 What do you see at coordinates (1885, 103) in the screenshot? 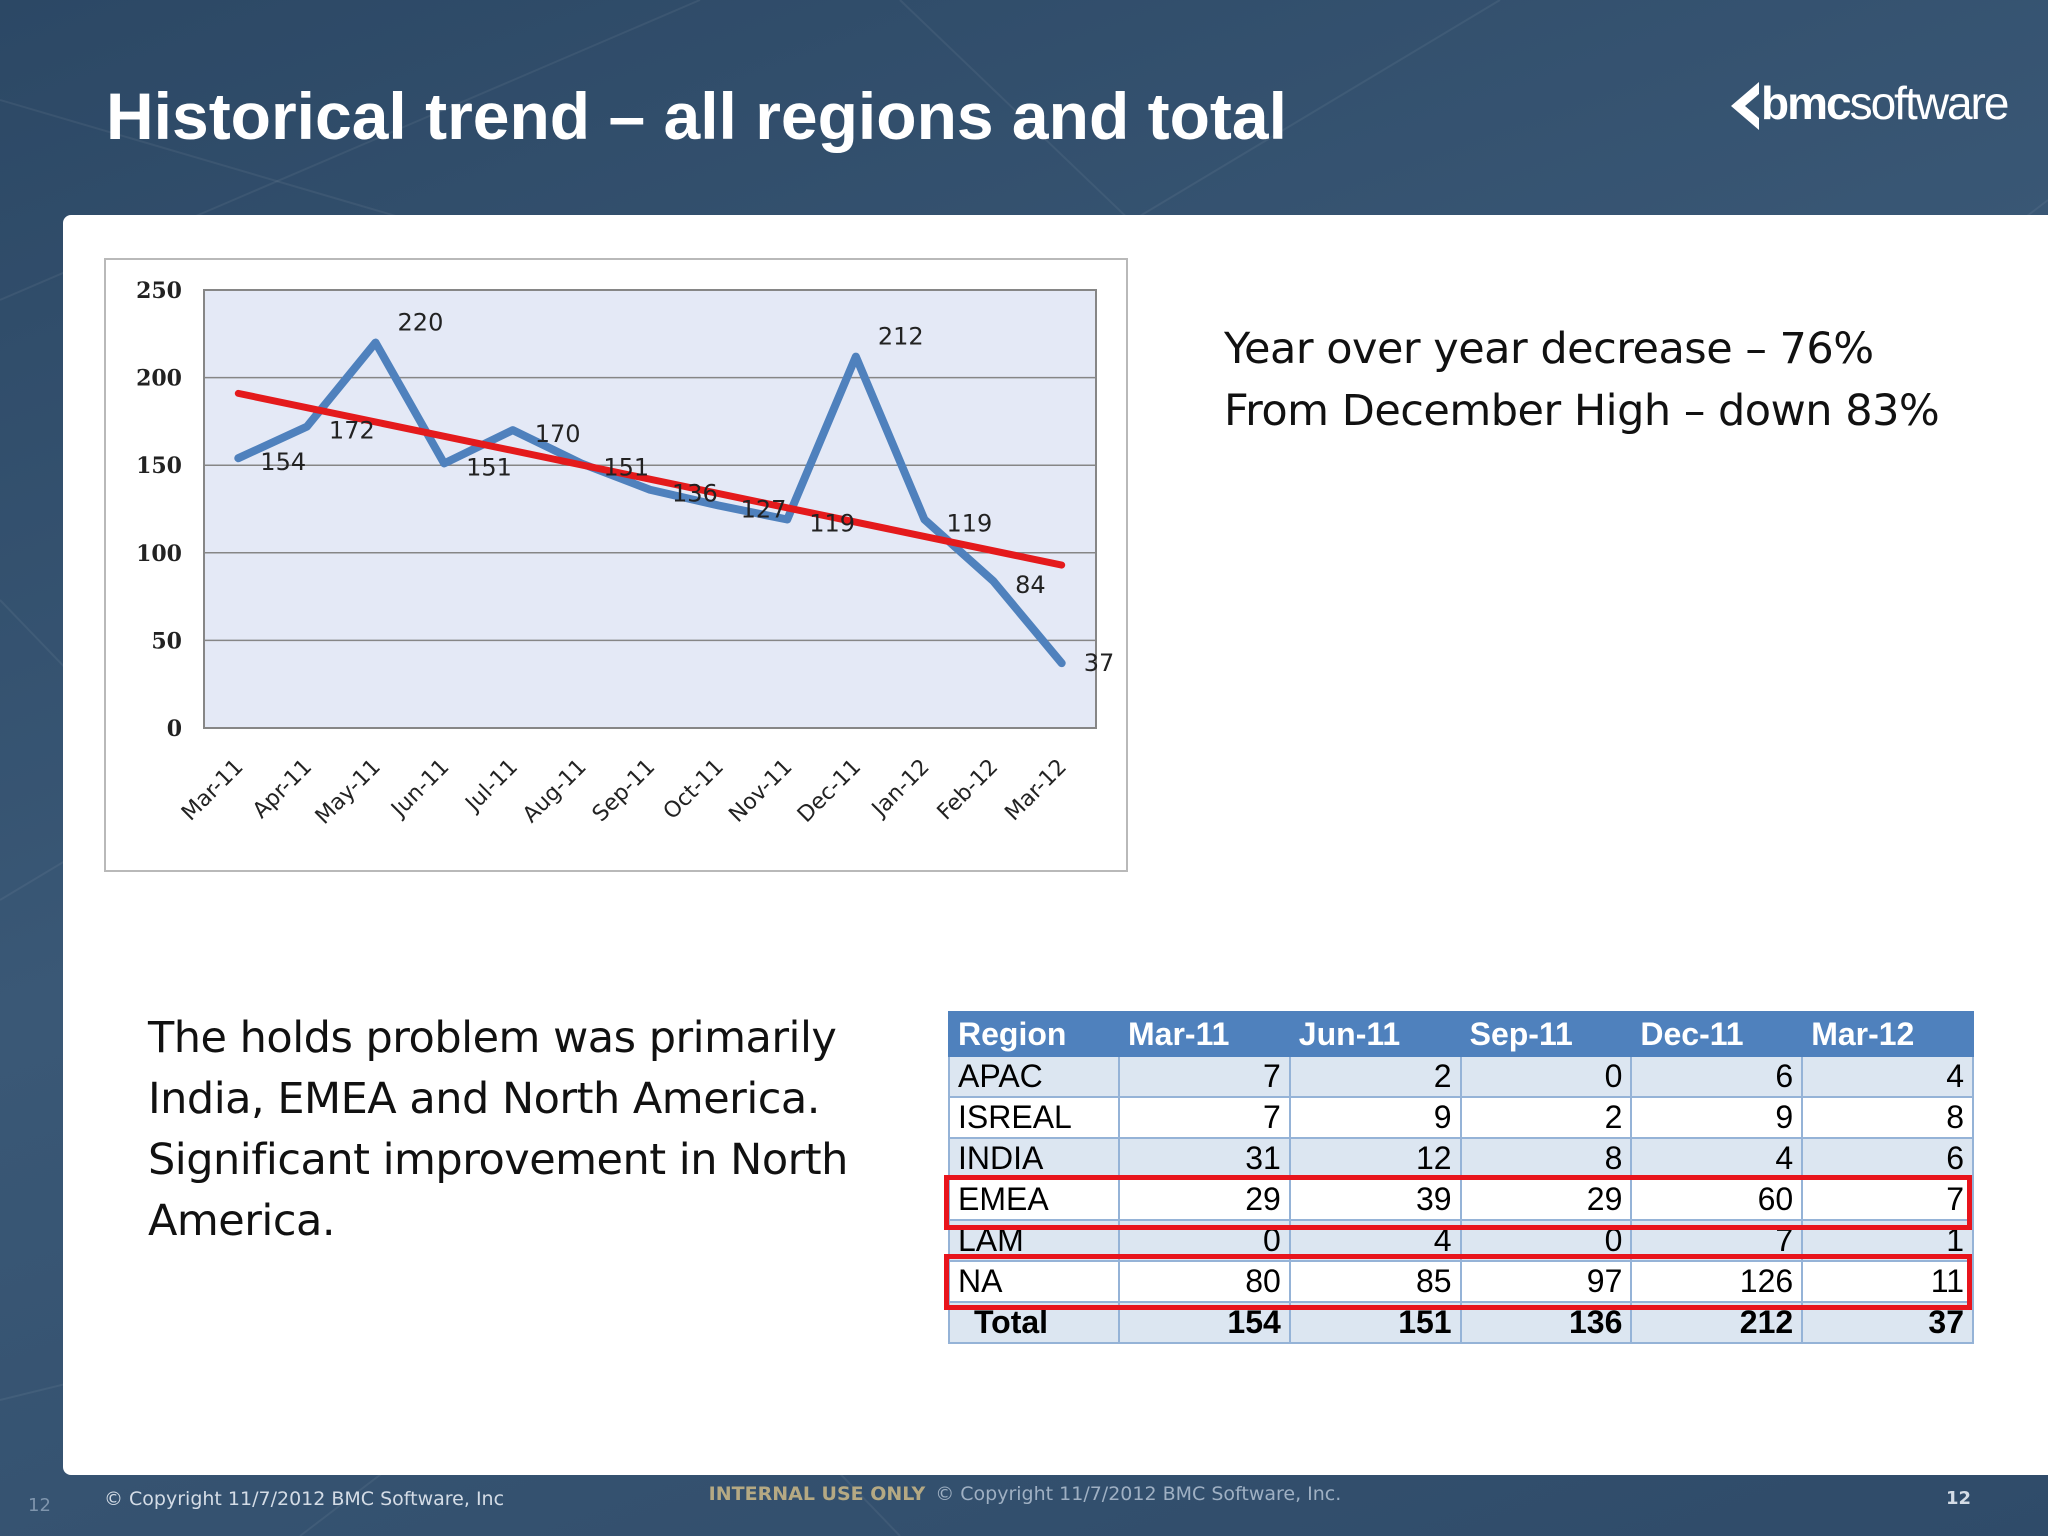
I see `bmc-logo-text: bmcsoftware` at bounding box center [1885, 103].